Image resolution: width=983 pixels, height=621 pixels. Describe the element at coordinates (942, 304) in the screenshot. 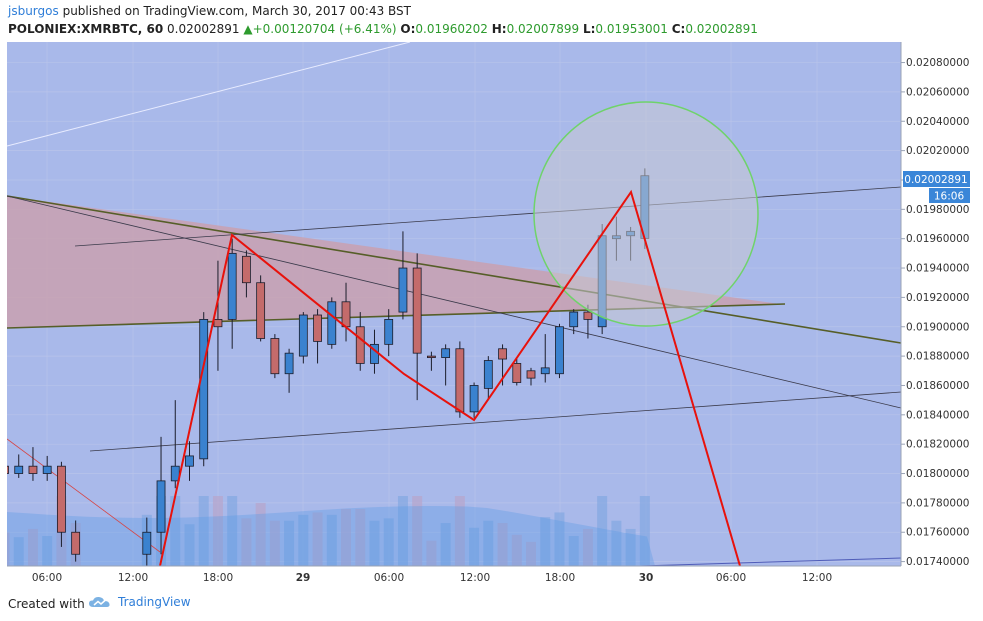

I see `y-axis-panel` at that location.